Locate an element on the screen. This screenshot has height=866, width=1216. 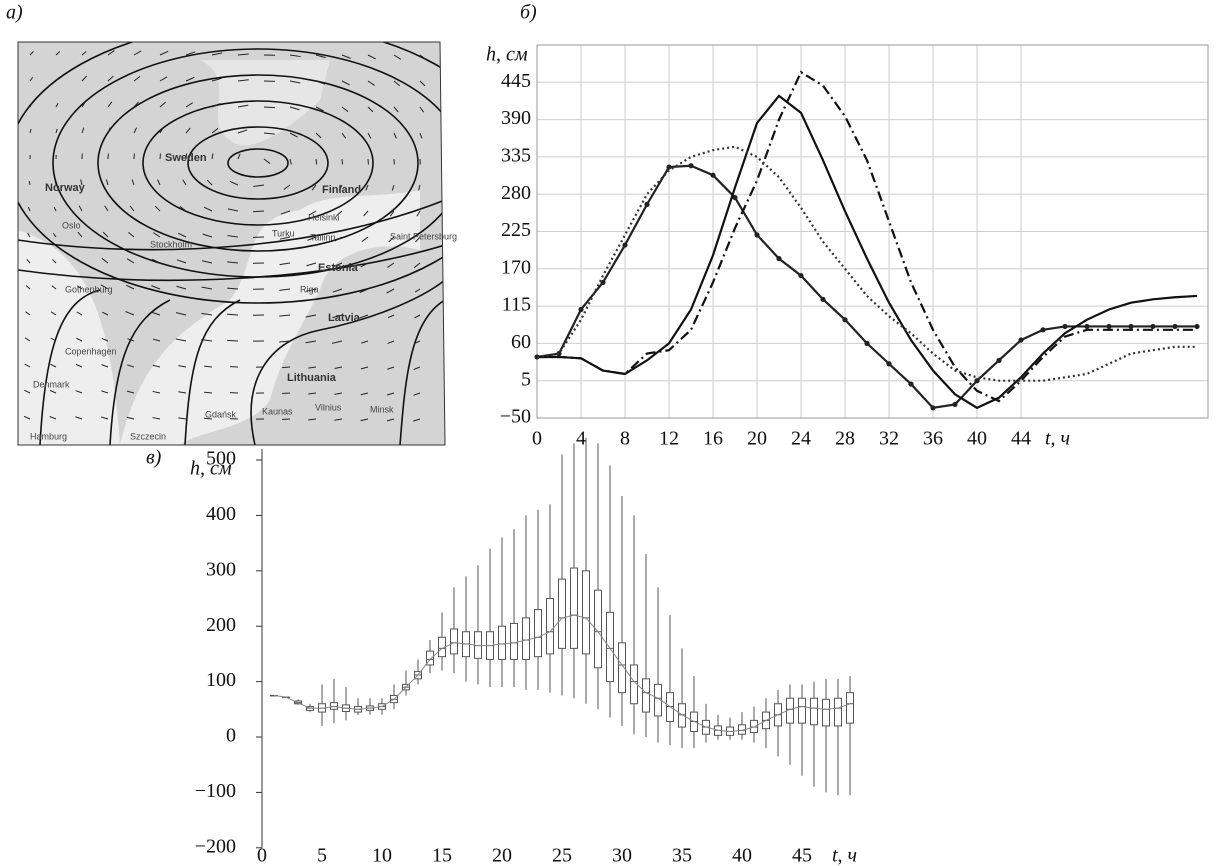
median-line is located at coordinates (562, 673).